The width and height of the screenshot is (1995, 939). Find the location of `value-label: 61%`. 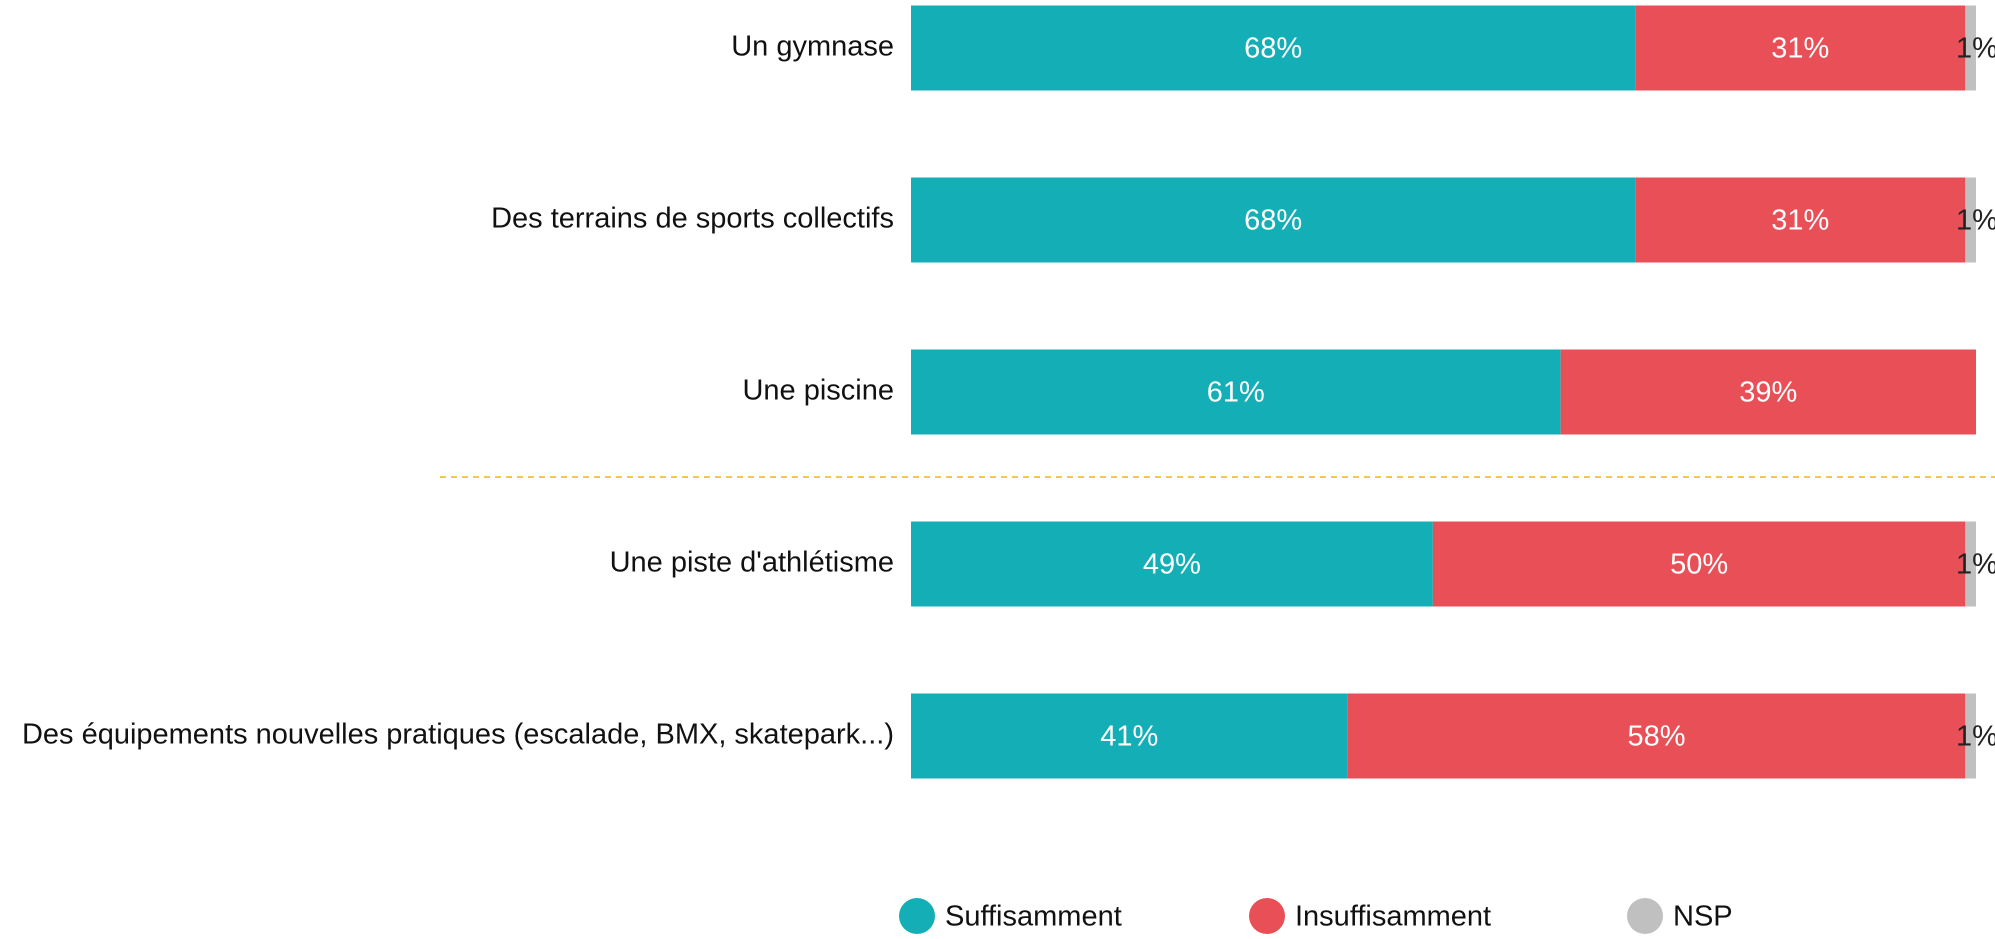

value-label: 61% is located at coordinates (1236, 393).